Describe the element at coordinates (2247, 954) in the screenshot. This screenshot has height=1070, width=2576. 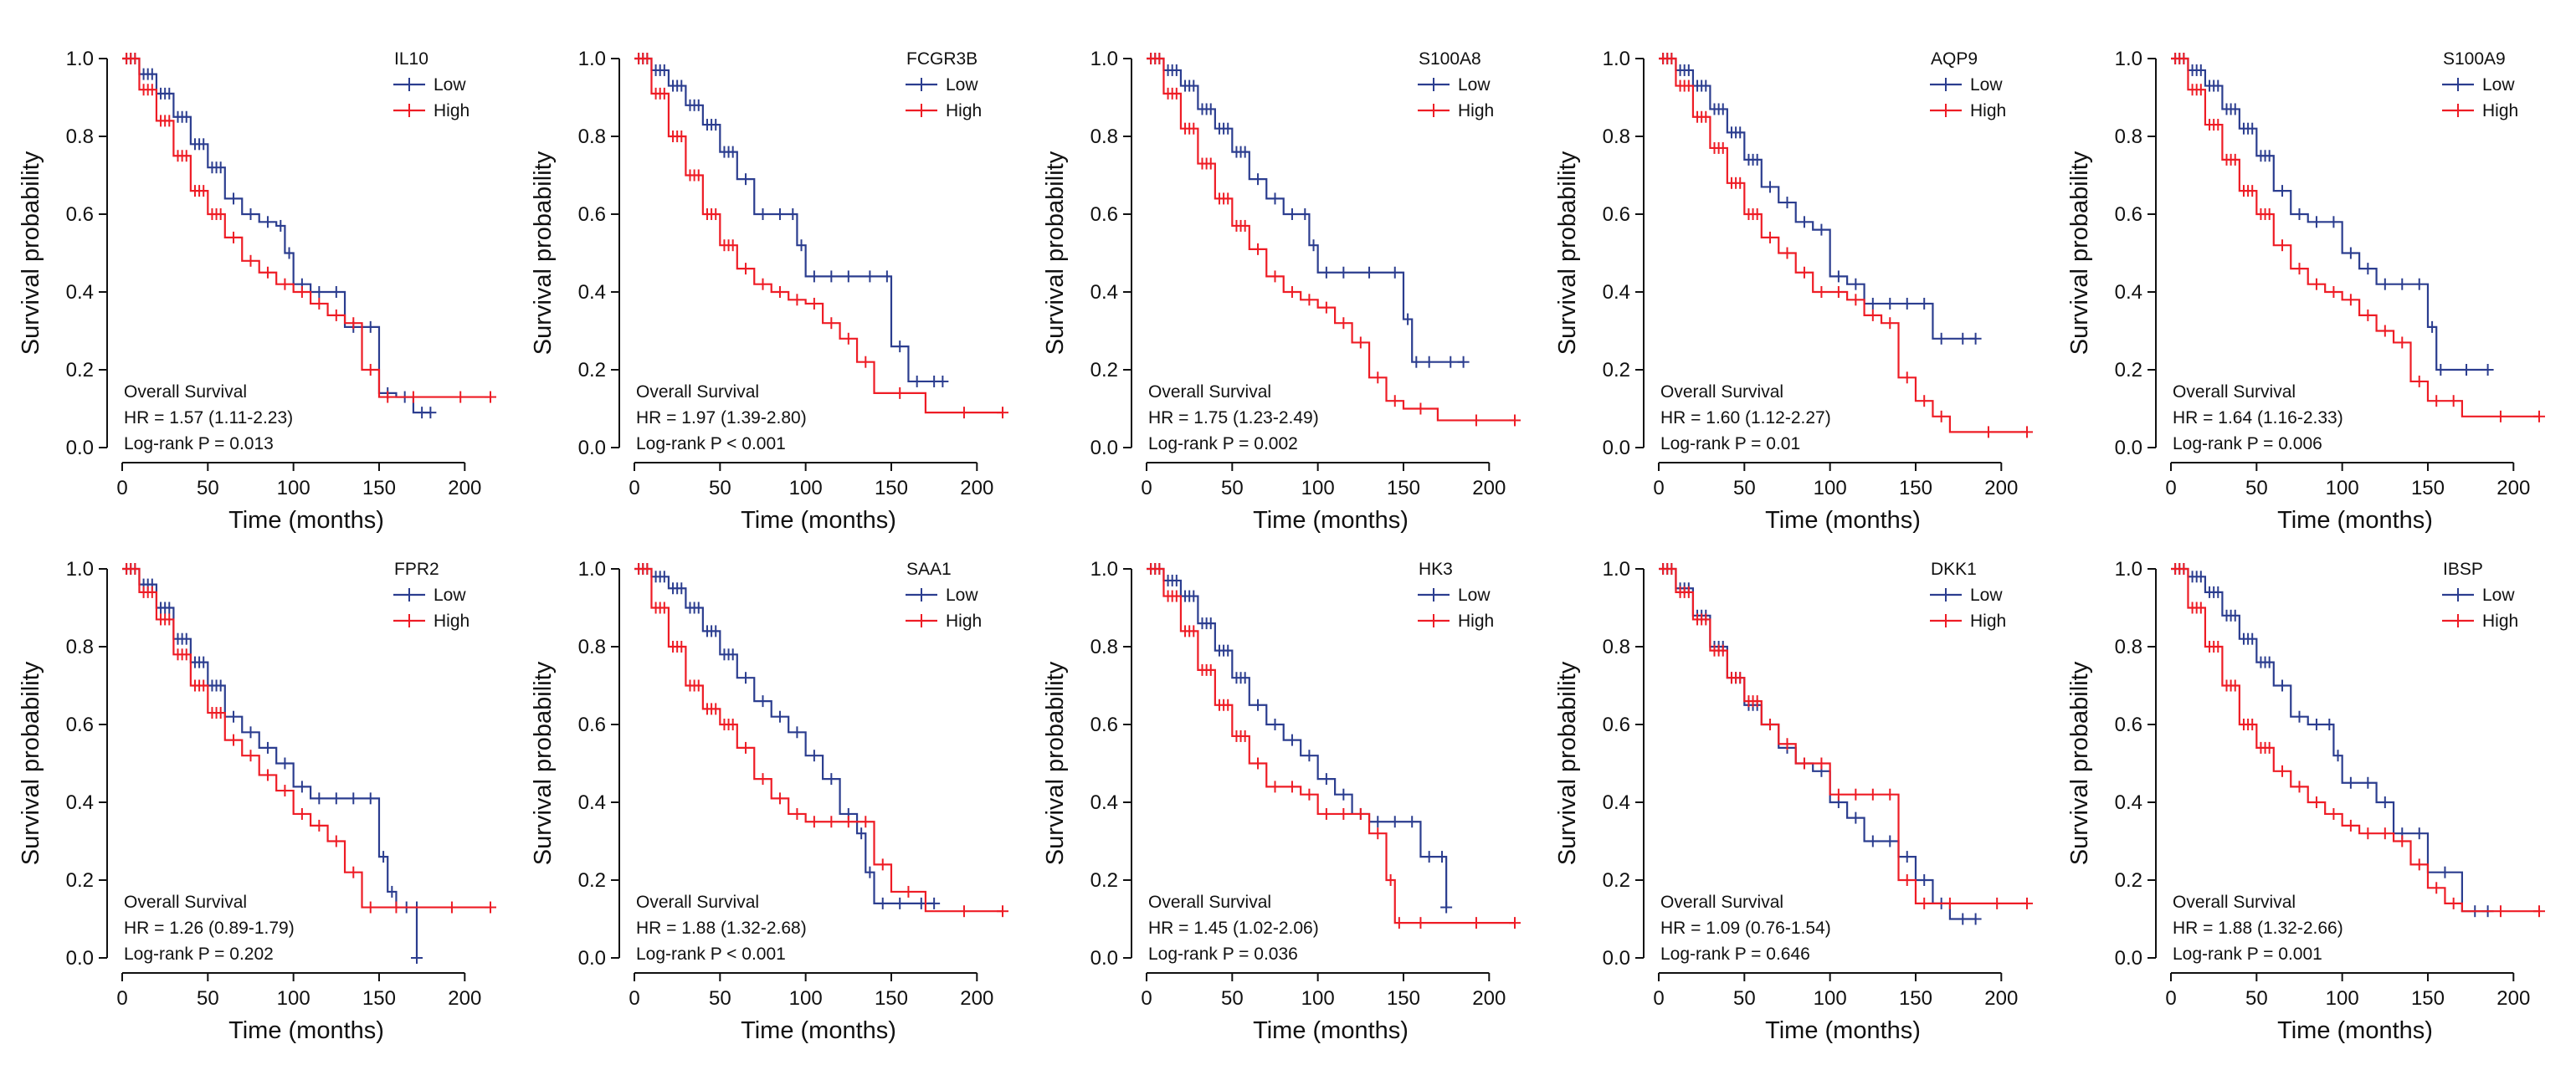
I see `stat-annotation: Log-rank P = 0.001` at that location.